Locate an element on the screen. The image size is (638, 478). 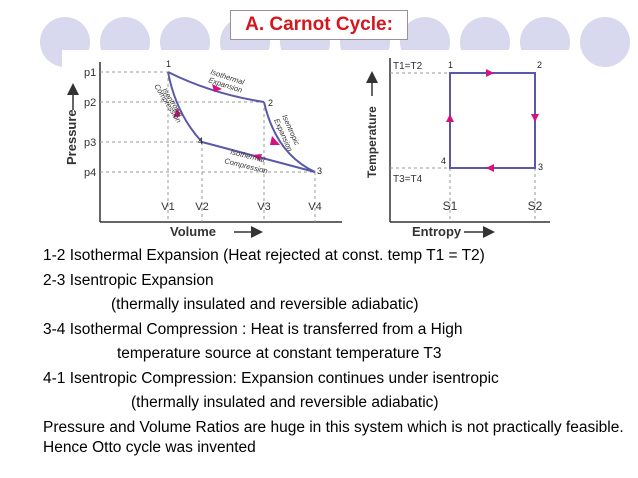
ts-point-3: 3 is located at coordinates (540, 167).